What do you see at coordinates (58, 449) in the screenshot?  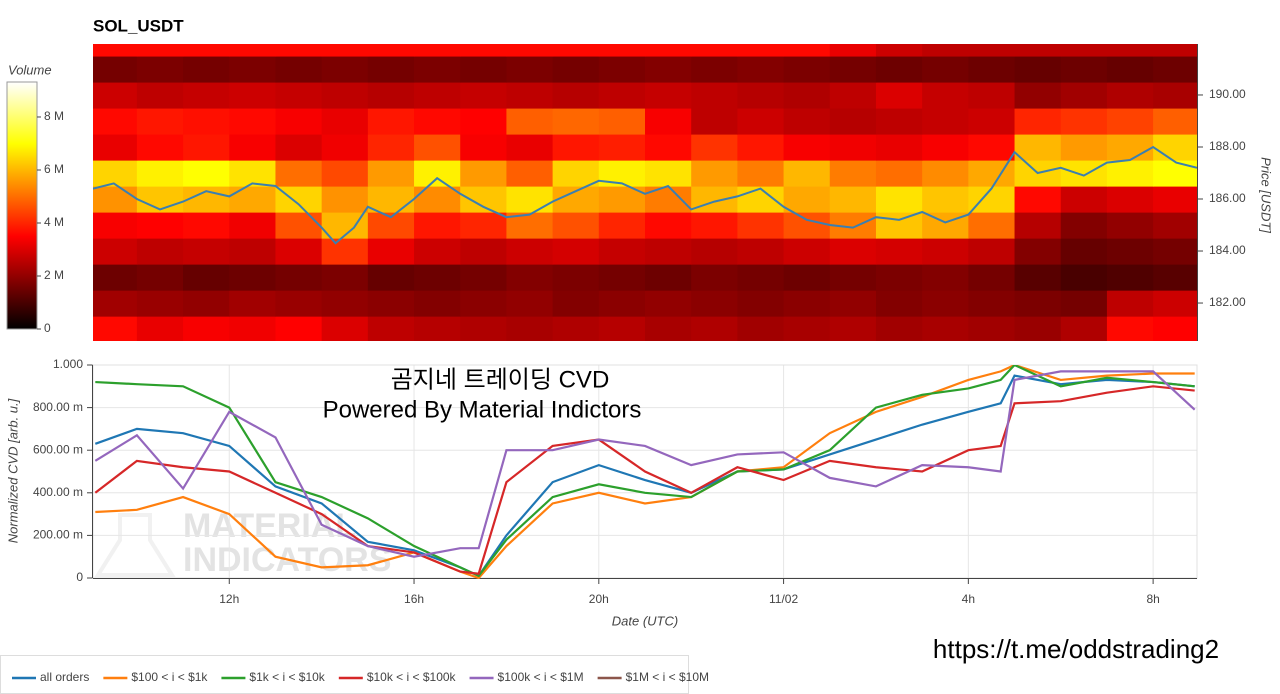 I see `y-tick-label: 600.00 m` at bounding box center [58, 449].